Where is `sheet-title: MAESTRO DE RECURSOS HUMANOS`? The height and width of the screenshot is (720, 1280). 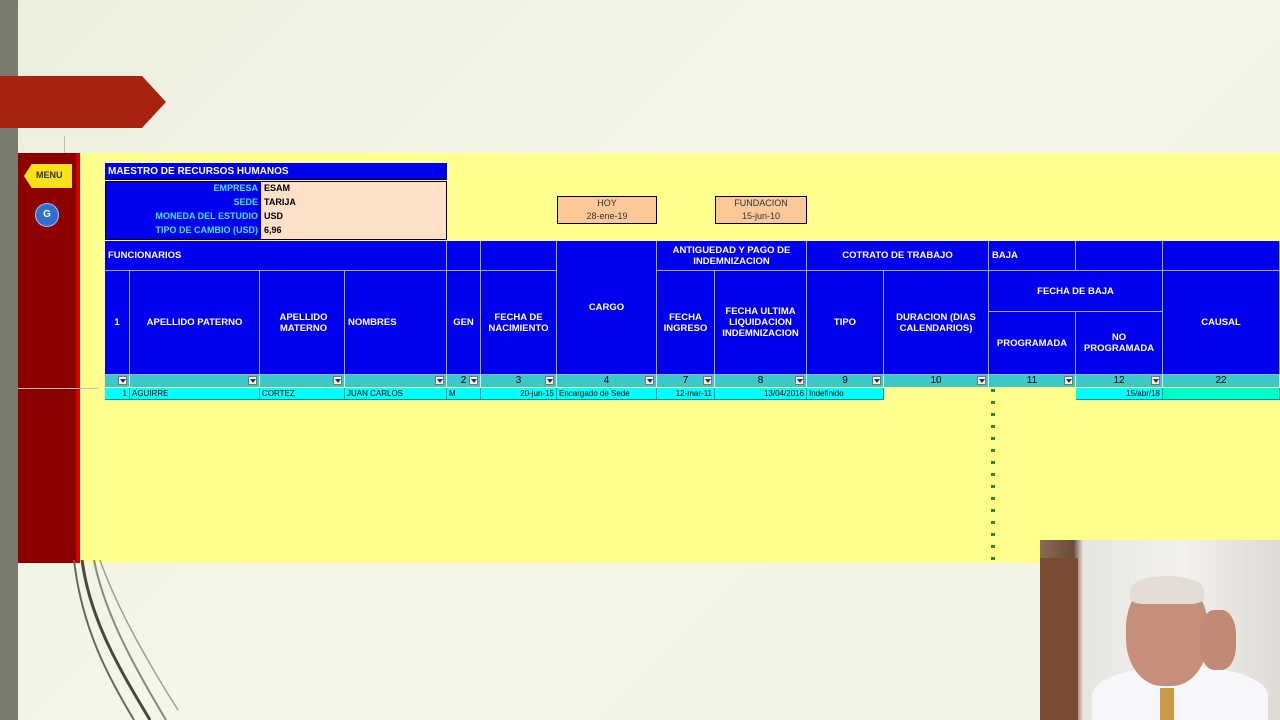
sheet-title: MAESTRO DE RECURSOS HUMANOS is located at coordinates (276, 171).